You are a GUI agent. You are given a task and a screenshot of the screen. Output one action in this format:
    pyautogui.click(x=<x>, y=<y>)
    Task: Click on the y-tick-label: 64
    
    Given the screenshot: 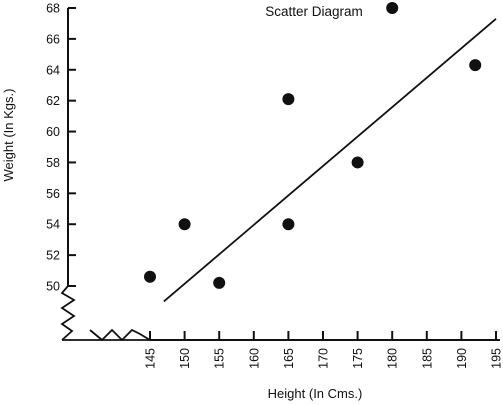 What is the action you would take?
    pyautogui.click(x=53, y=70)
    